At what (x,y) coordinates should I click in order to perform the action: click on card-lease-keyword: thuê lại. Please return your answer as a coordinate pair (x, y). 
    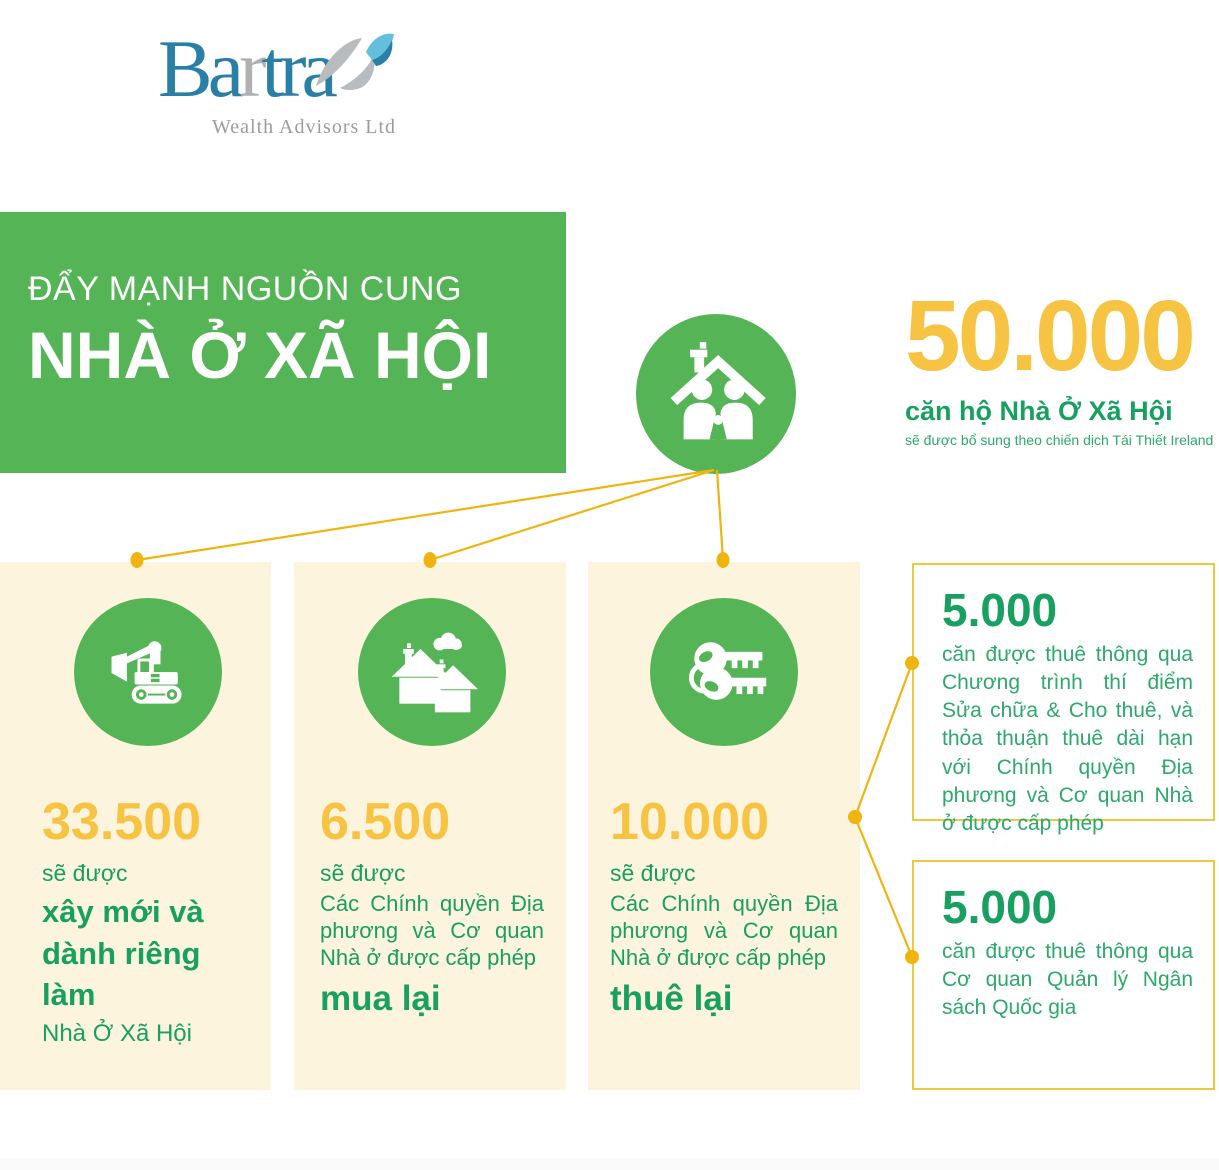
    Looking at the image, I should click on (671, 999).